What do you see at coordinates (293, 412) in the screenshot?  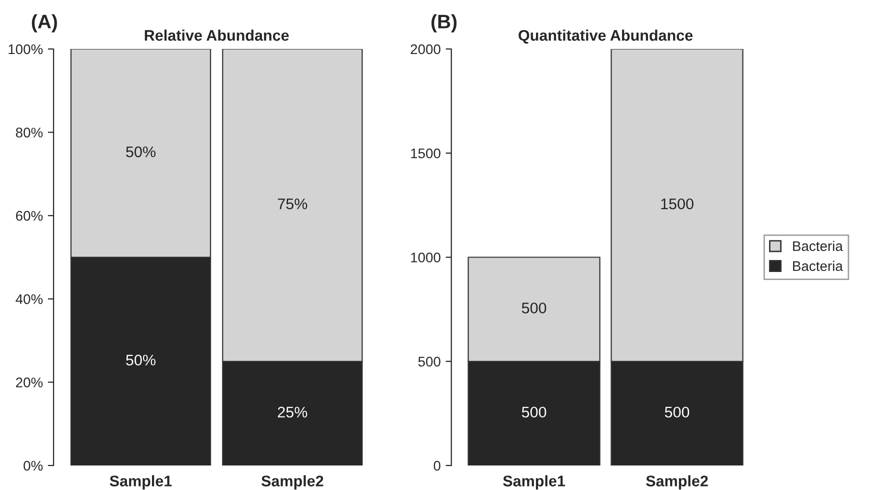 I see `data-label: 25%` at bounding box center [293, 412].